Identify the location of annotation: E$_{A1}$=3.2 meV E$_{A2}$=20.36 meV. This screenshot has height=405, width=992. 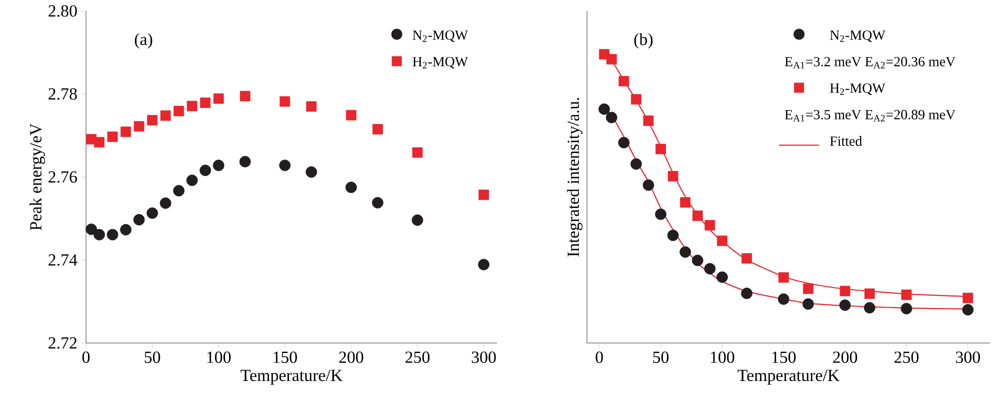
(870, 62).